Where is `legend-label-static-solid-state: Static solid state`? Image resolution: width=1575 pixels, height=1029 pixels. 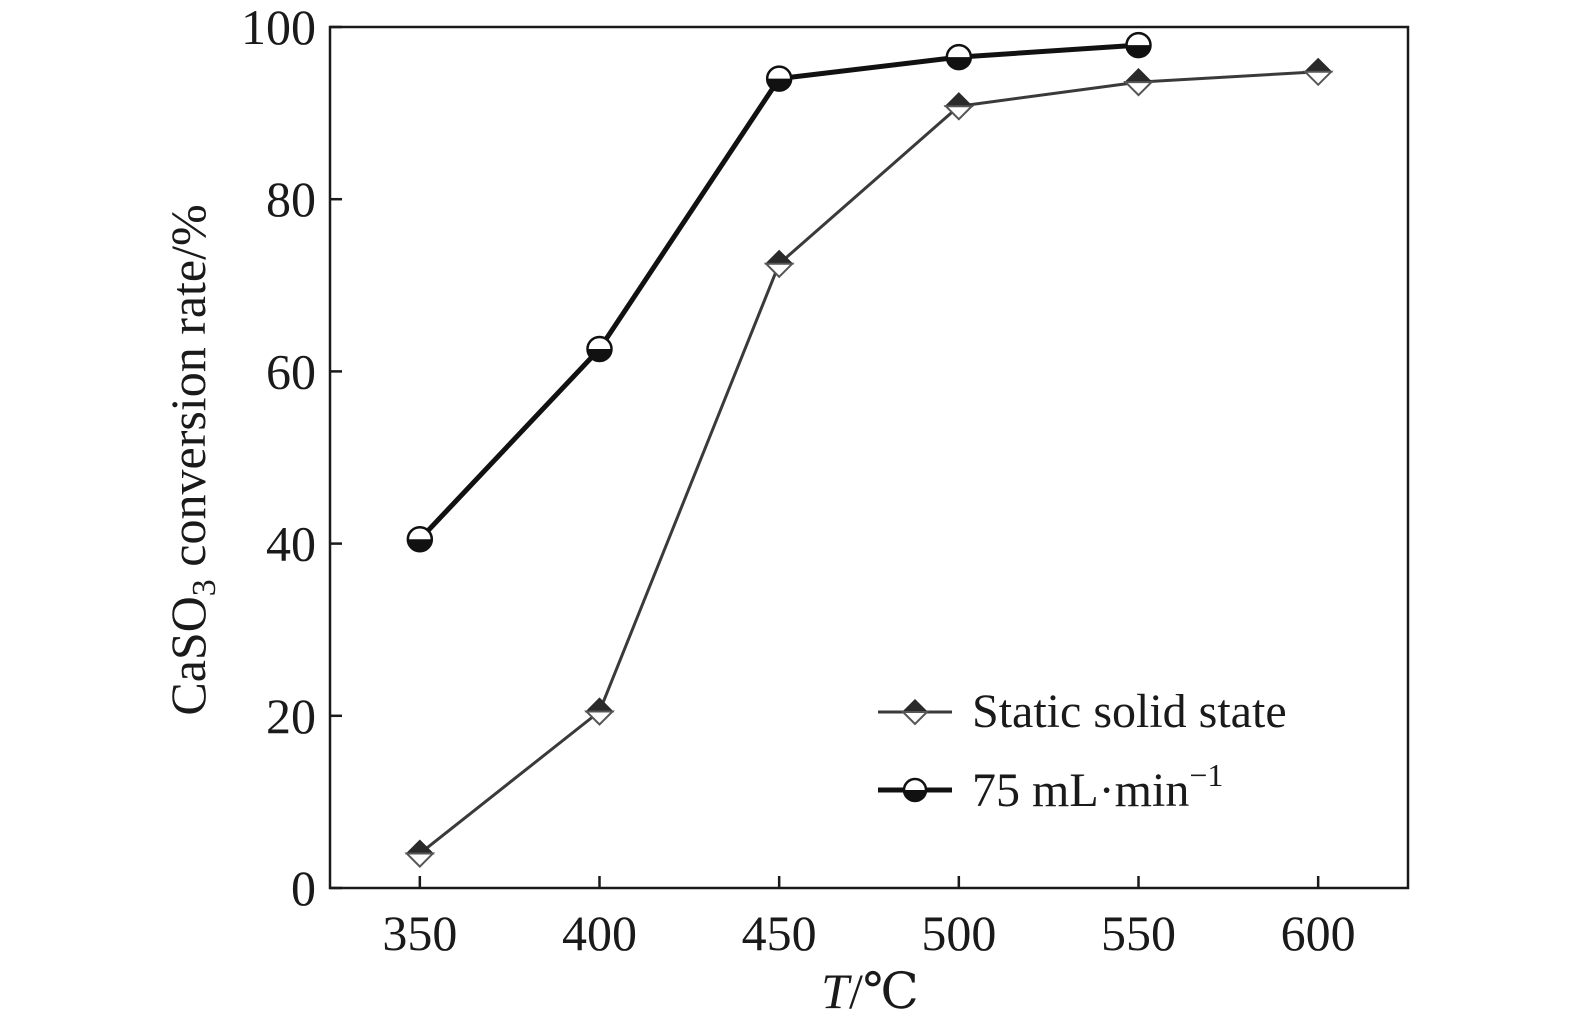 legend-label-static-solid-state: Static solid state is located at coordinates (1129, 711).